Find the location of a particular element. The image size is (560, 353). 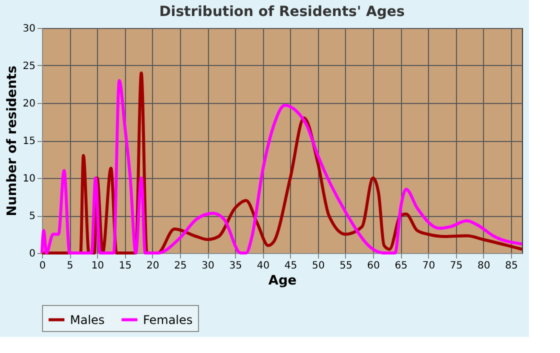

x-tick-label: 0 is located at coordinates (42, 266).